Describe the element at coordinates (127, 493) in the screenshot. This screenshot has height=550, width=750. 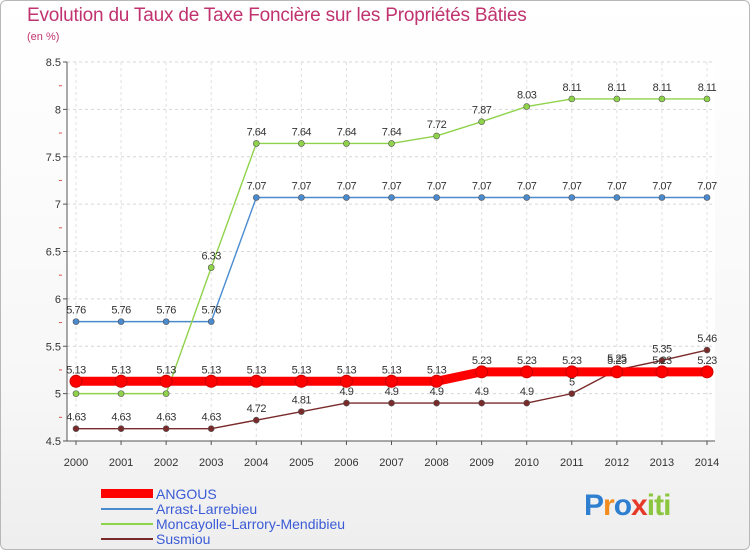
I see `legend-swatch-angous` at that location.